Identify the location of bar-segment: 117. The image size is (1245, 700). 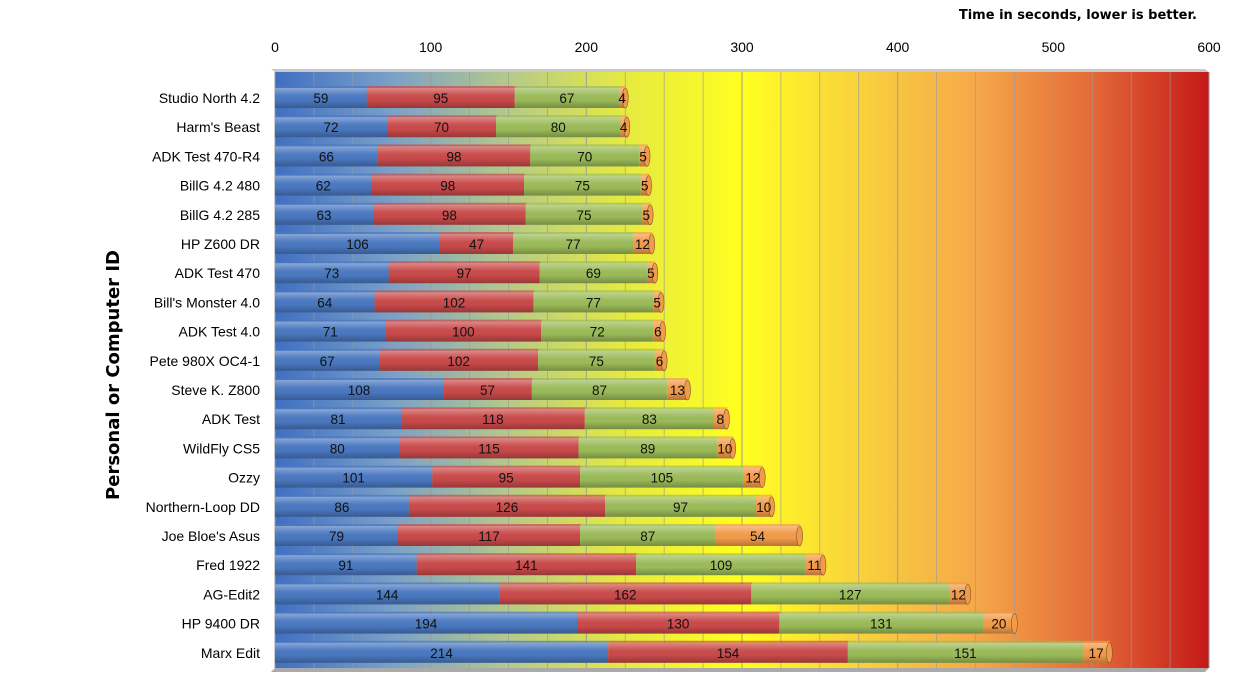
(489, 535).